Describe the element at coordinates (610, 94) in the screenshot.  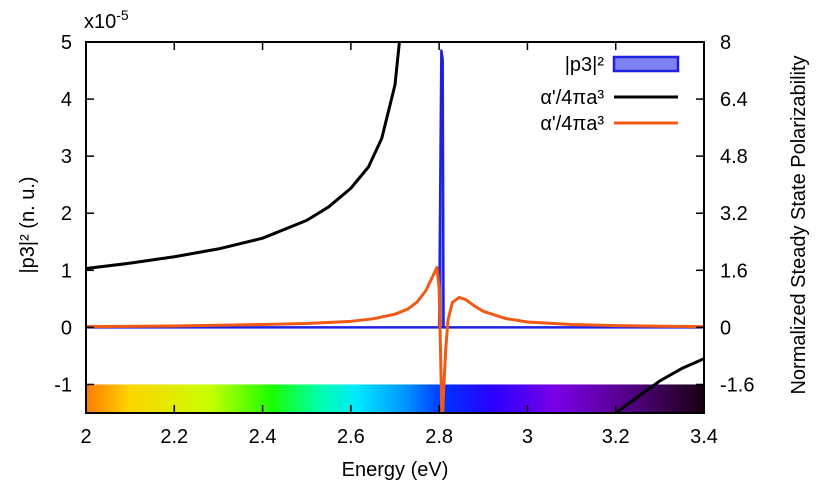
I see `legend: |p3|² α'/4πa³ α'/4πa³` at that location.